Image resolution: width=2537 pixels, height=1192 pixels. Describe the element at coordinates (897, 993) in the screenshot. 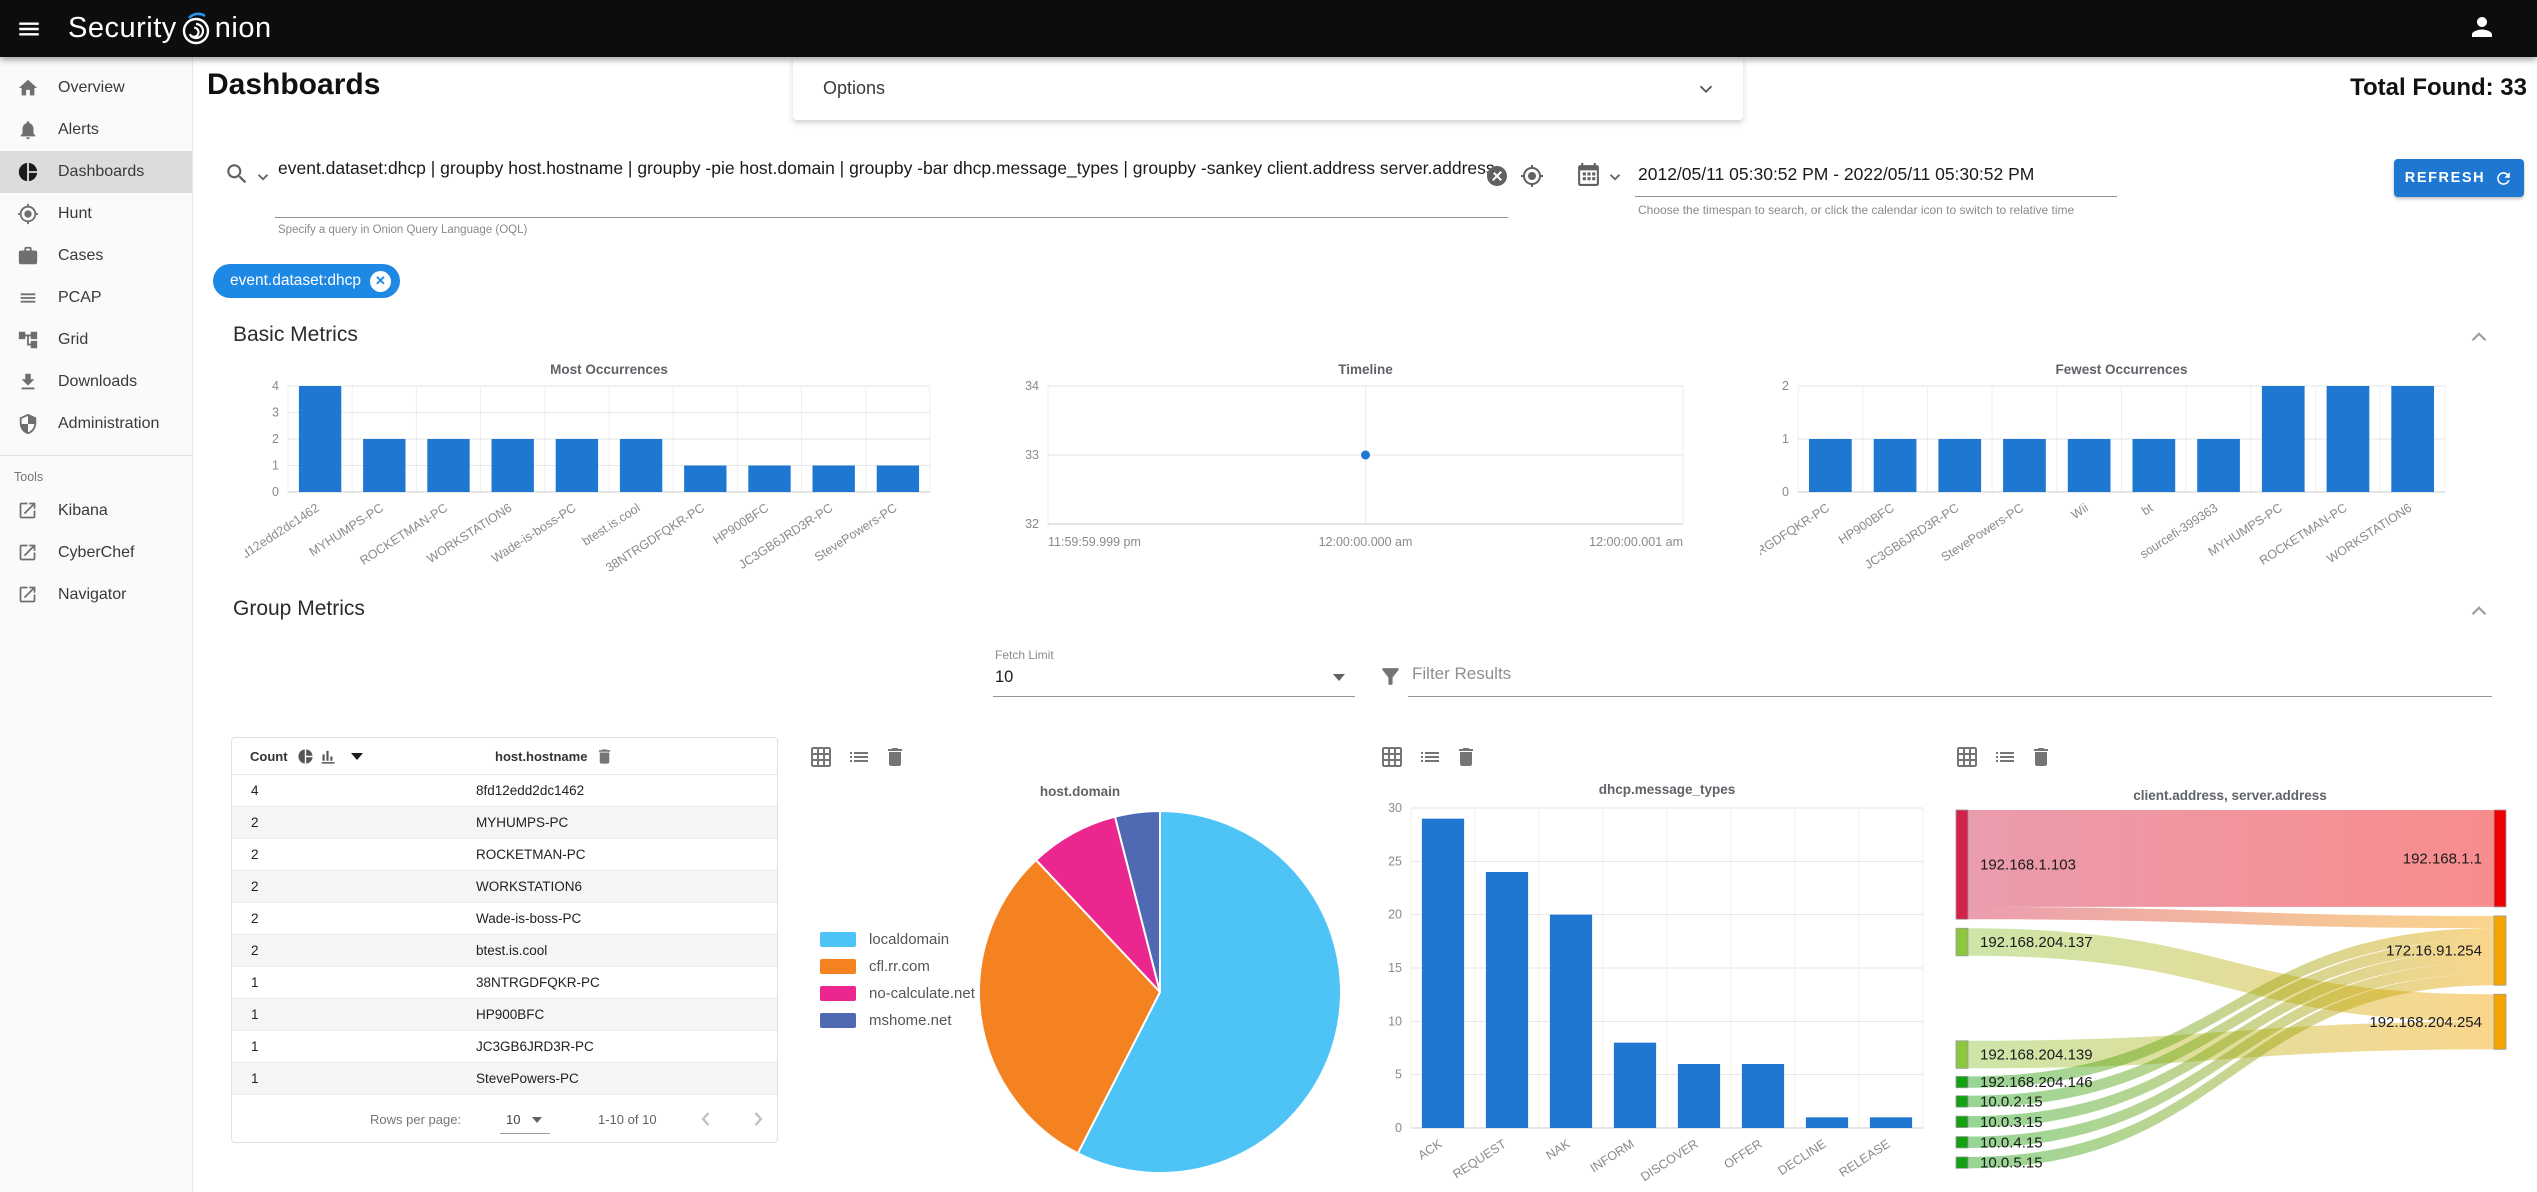

I see `legend-item: no-calculate.net` at that location.